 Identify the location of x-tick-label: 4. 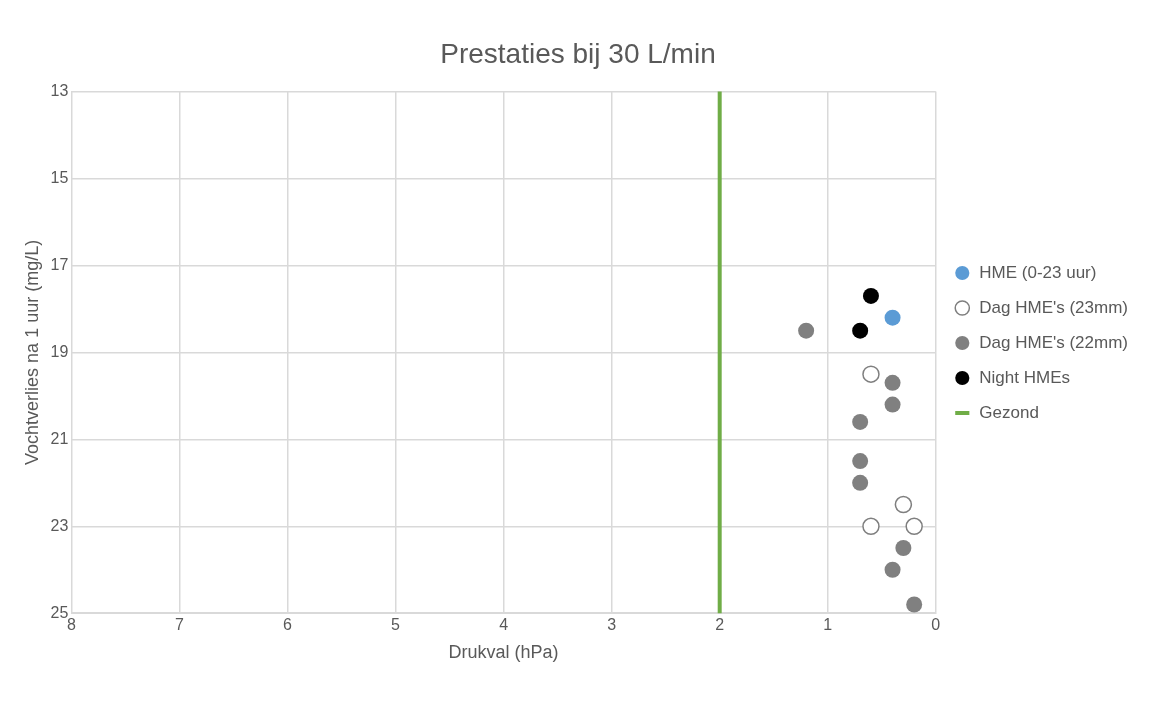
(504, 625).